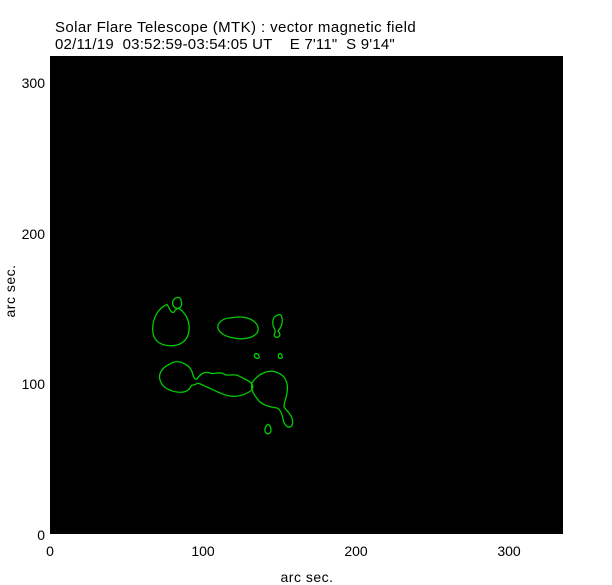 Image resolution: width=612 pixels, height=585 pixels. What do you see at coordinates (238, 328) in the screenshot?
I see `contour-oval-center` at bounding box center [238, 328].